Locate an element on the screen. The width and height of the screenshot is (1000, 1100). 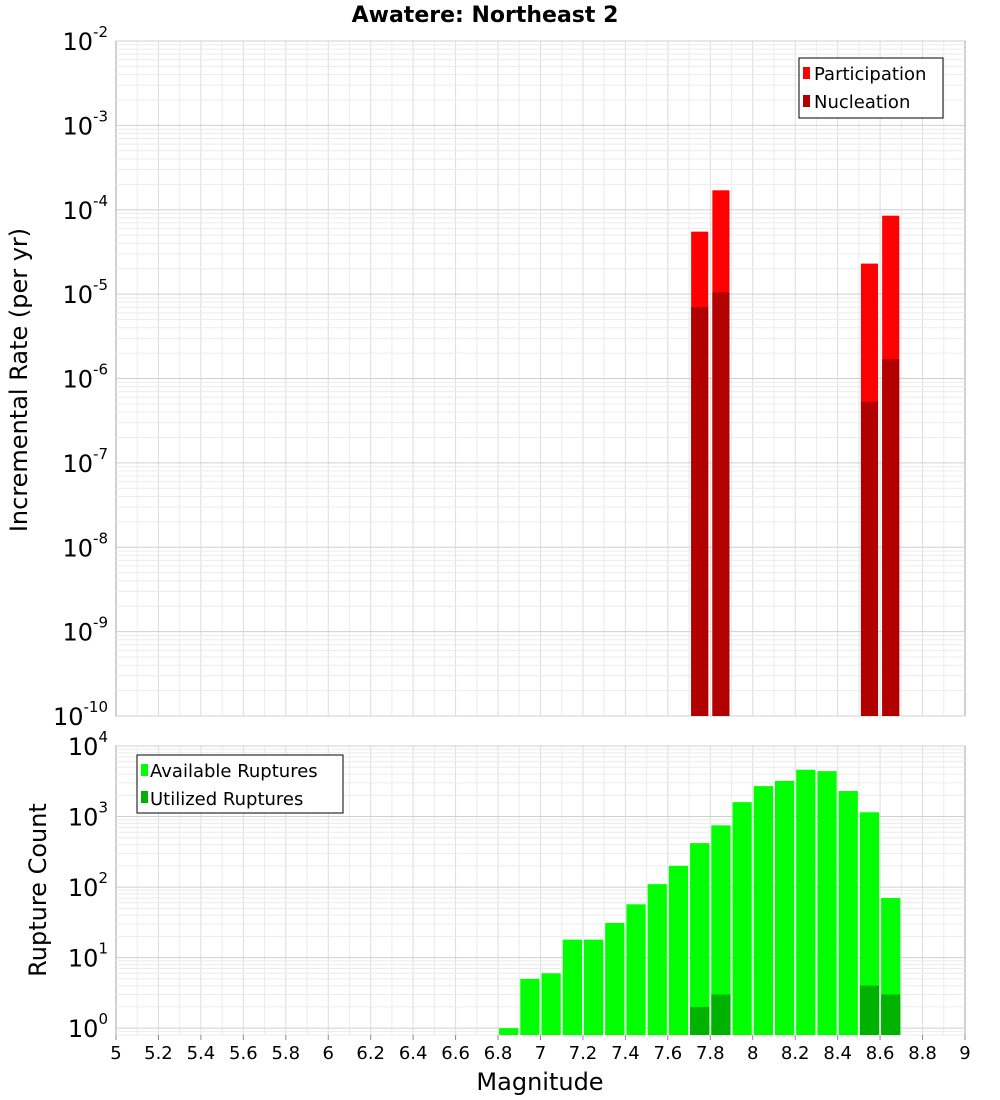
y-tick-label: 10² is located at coordinates (88, 885).